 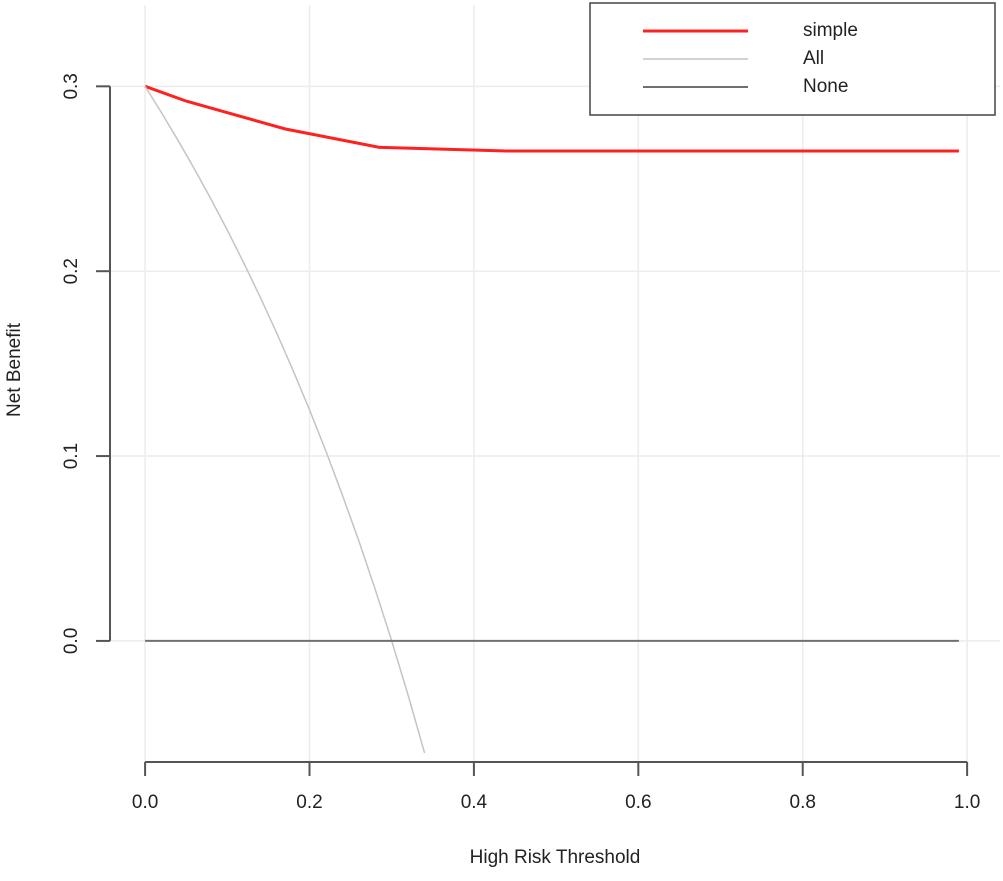 What do you see at coordinates (803, 802) in the screenshot?
I see `x-tick-label: 0.8` at bounding box center [803, 802].